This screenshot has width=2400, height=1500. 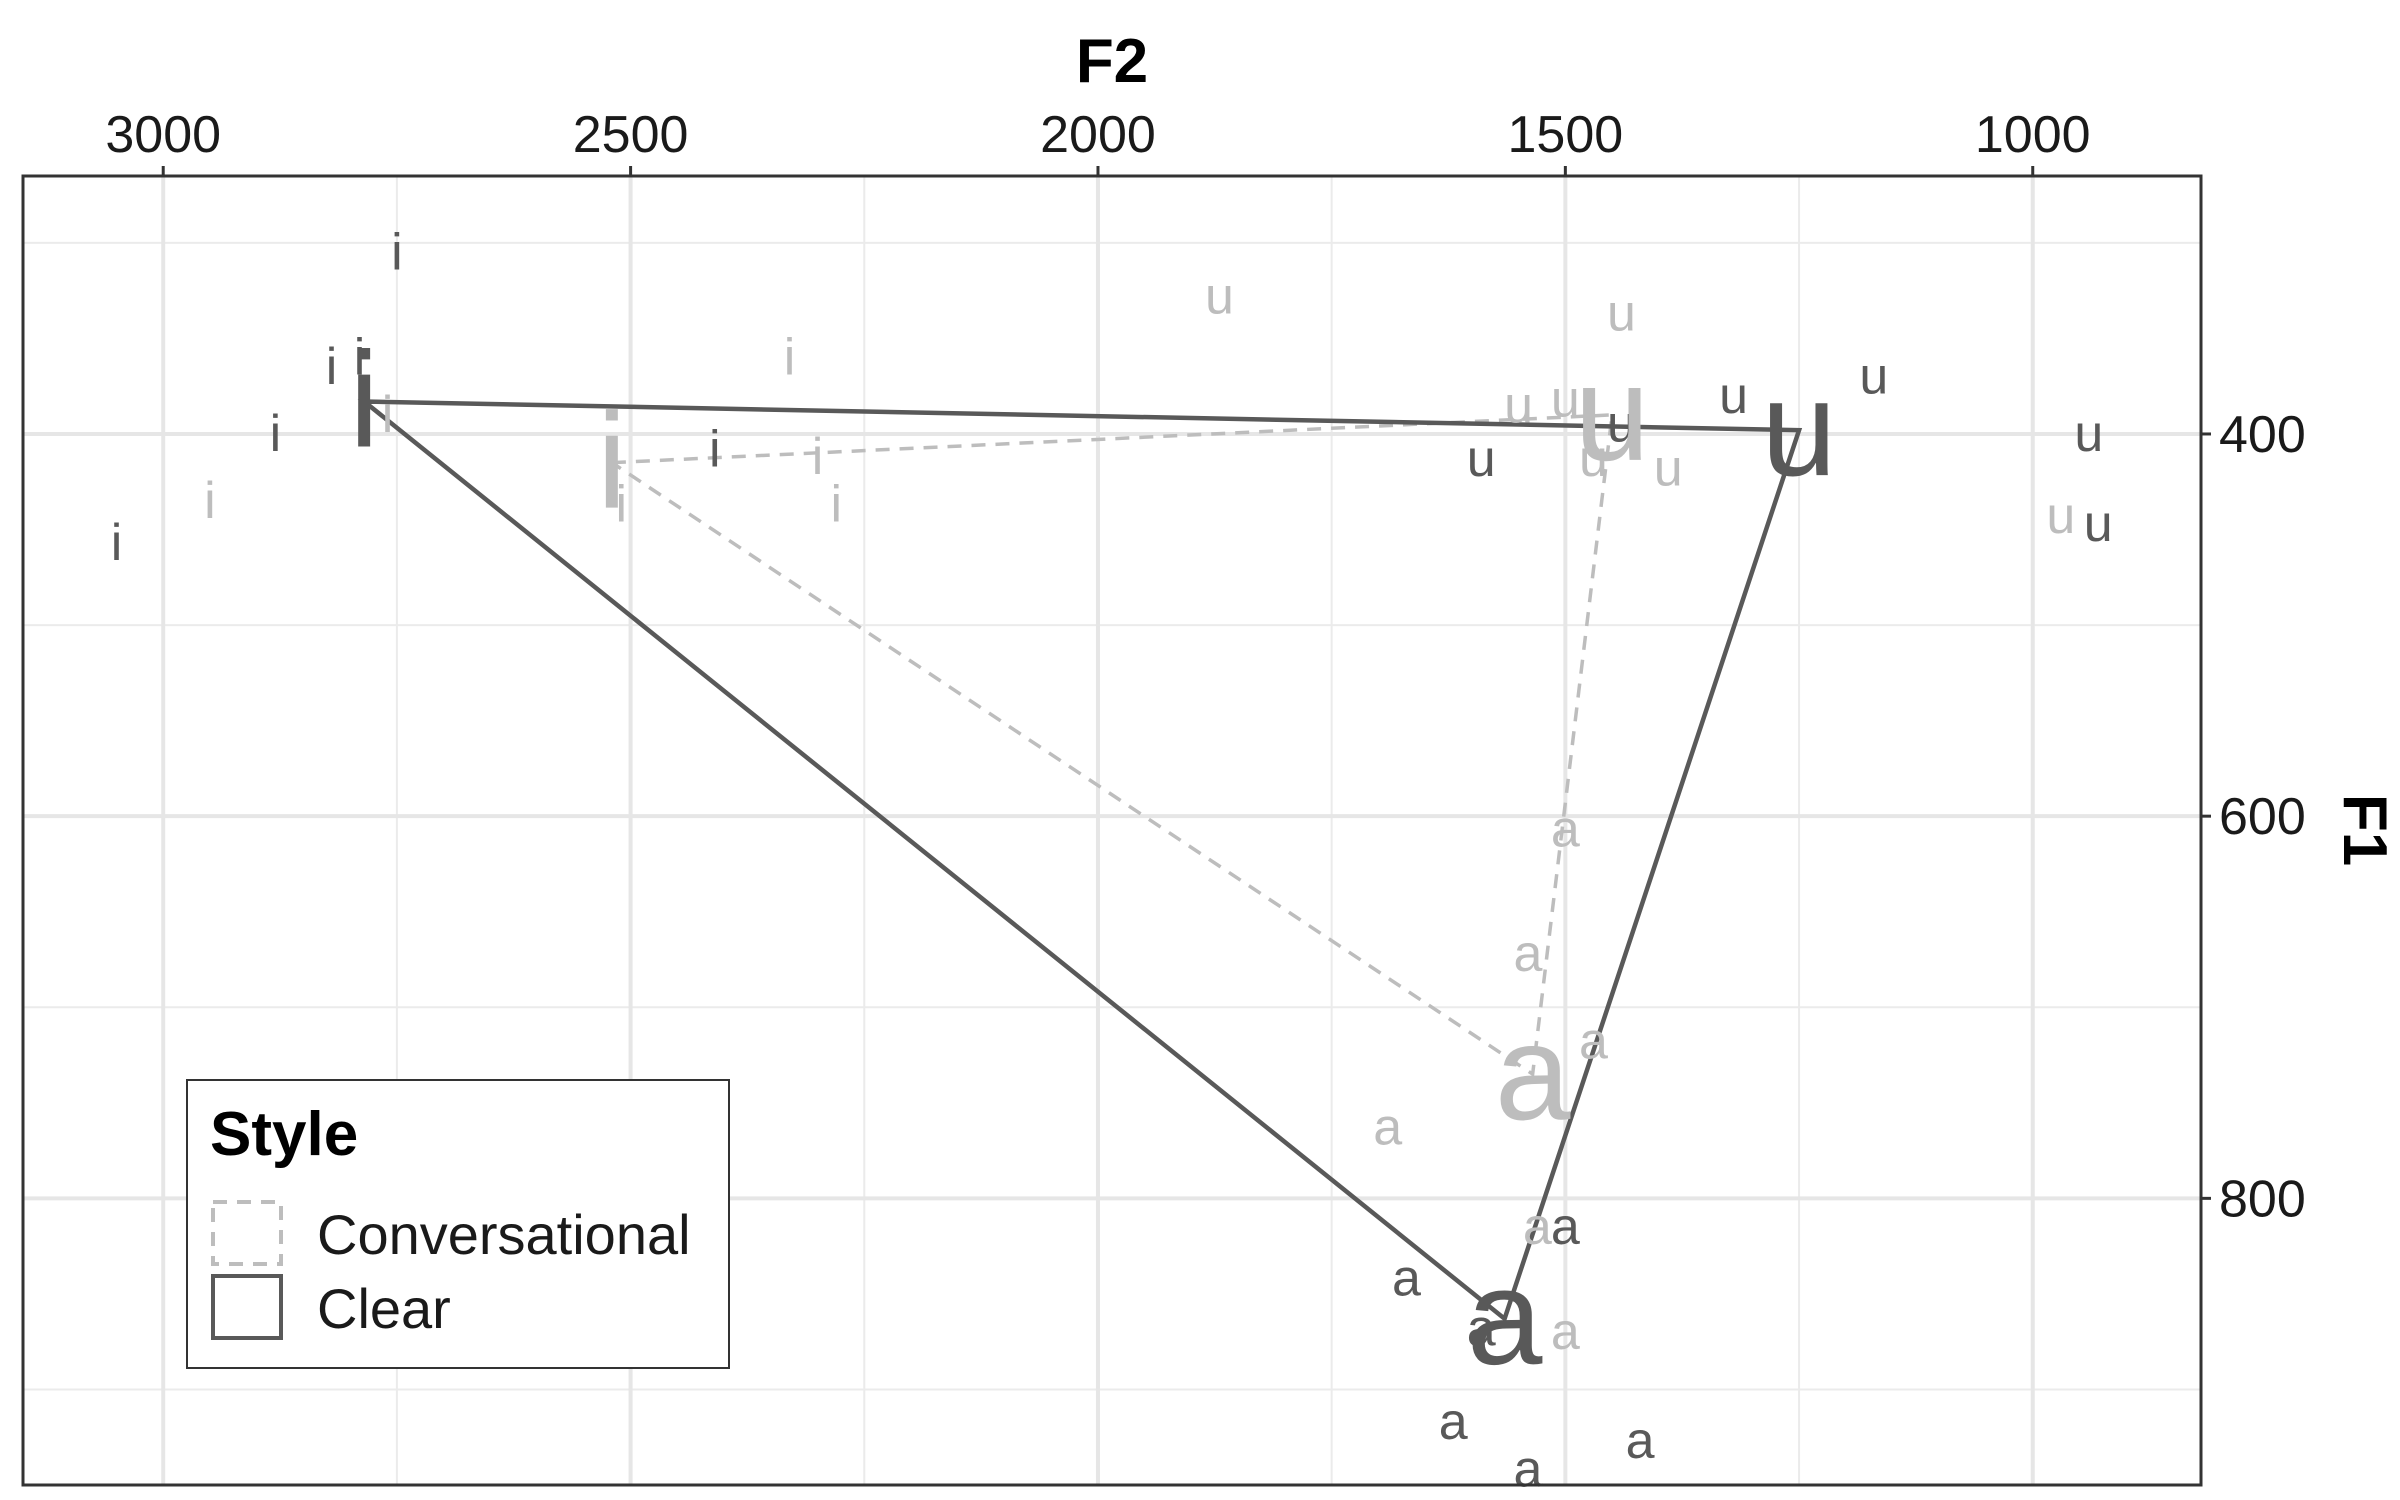 What do you see at coordinates (1505, 1317) in the screenshot?
I see `mean-clear-a: a` at bounding box center [1505, 1317].